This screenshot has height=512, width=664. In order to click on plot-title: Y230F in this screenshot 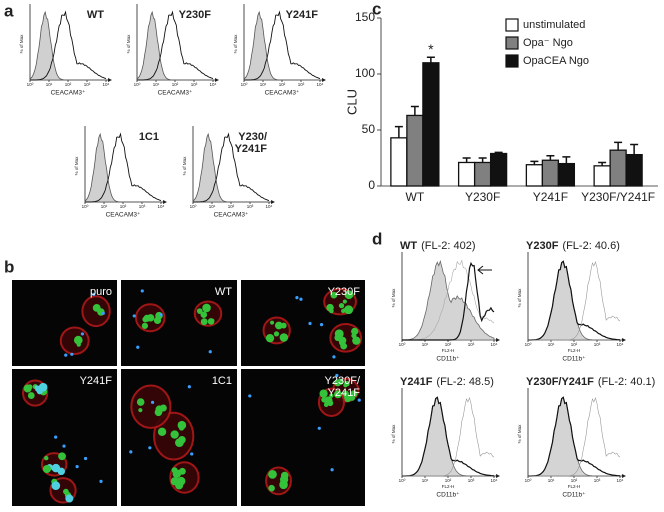, I will do `click(195, 15)`.